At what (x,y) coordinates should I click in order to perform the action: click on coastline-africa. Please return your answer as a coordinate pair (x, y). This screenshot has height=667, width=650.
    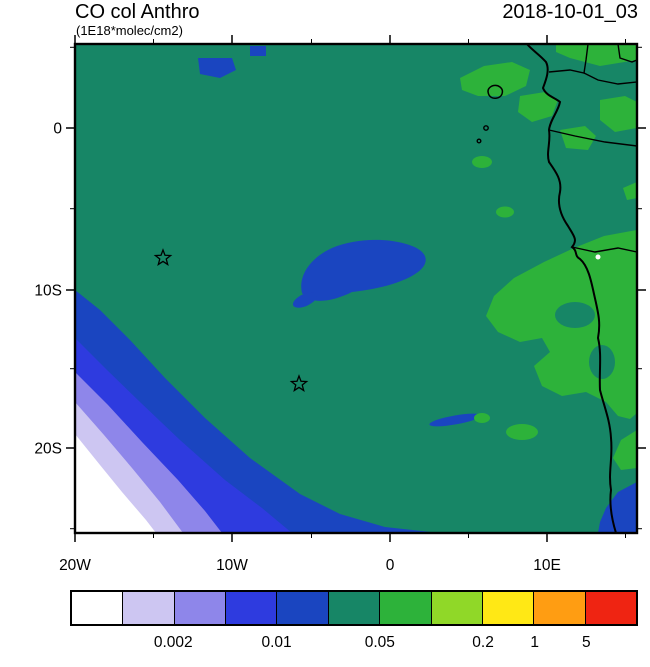
    Looking at the image, I should click on (571, 288).